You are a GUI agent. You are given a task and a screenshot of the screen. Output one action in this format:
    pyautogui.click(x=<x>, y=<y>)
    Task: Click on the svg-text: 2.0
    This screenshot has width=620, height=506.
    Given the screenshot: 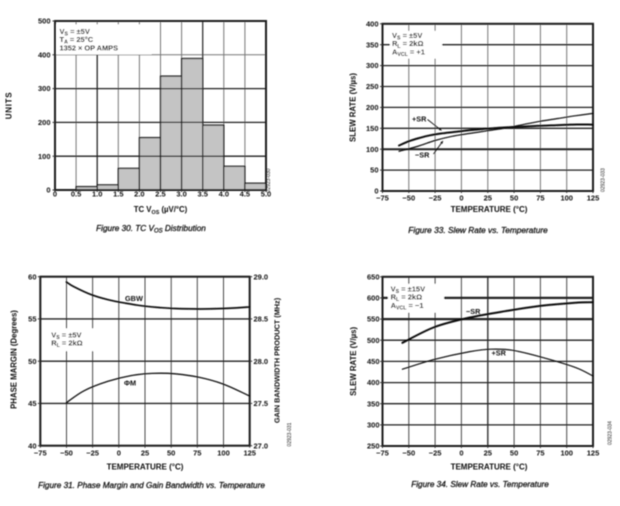 What is the action you would take?
    pyautogui.click(x=139, y=193)
    